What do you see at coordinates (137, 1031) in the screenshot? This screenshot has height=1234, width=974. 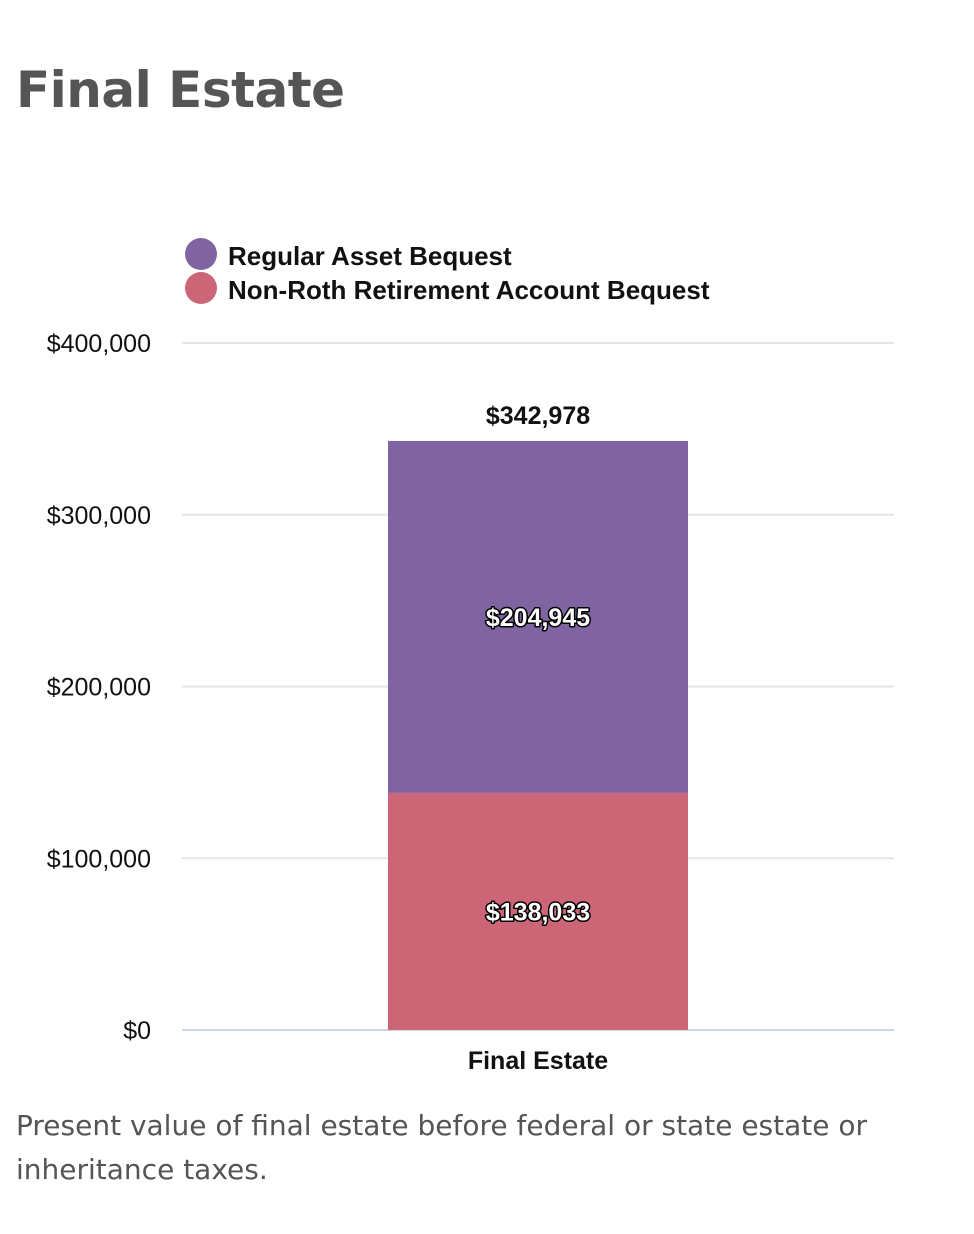 I see `y-tick-label: $0` at bounding box center [137, 1031].